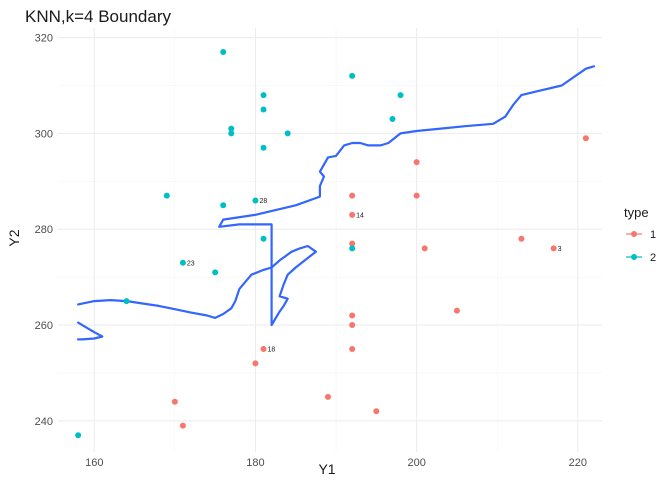 This screenshot has width=672, height=480. I want to click on point-label: 28, so click(263, 201).